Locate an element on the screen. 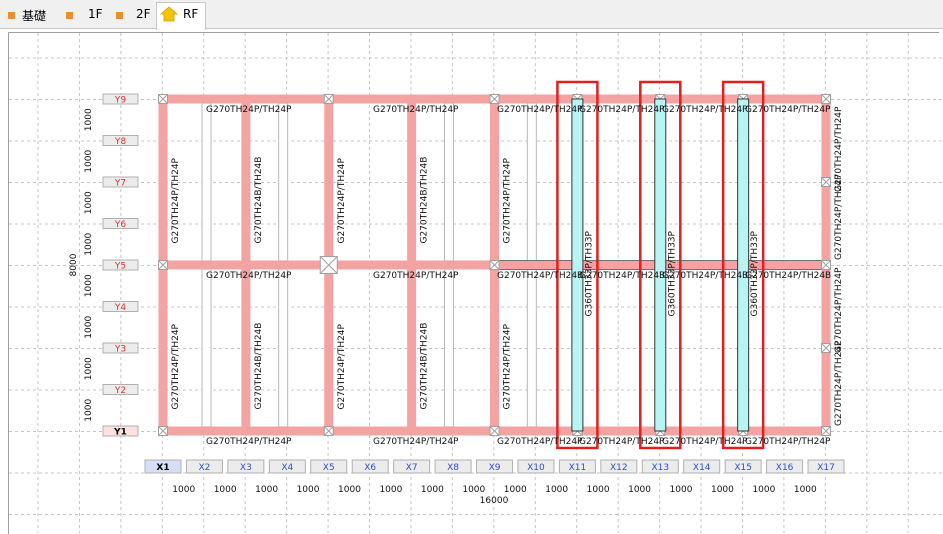 Image resolution: width=943 pixels, height=534 pixels. axis-y-label: Y6 is located at coordinates (120, 225).